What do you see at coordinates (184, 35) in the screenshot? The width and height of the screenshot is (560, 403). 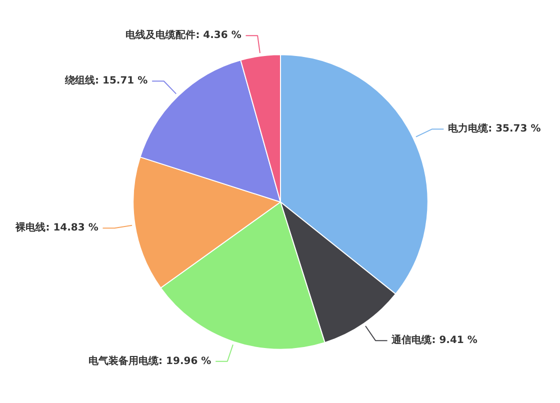 I see `slice-label: 电线及电缆配件: 4.36 %` at bounding box center [184, 35].